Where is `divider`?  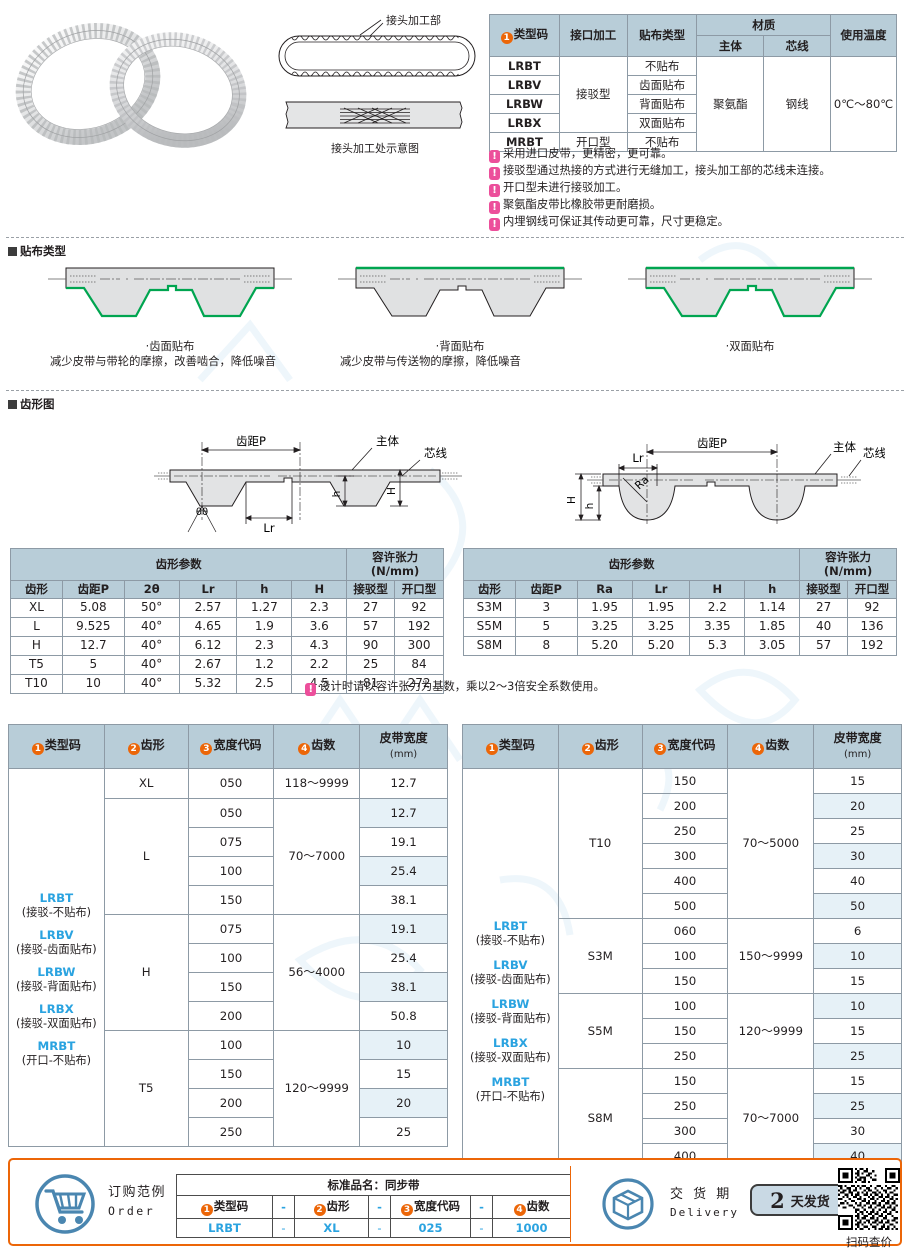
divider is located at coordinates (455, 390).